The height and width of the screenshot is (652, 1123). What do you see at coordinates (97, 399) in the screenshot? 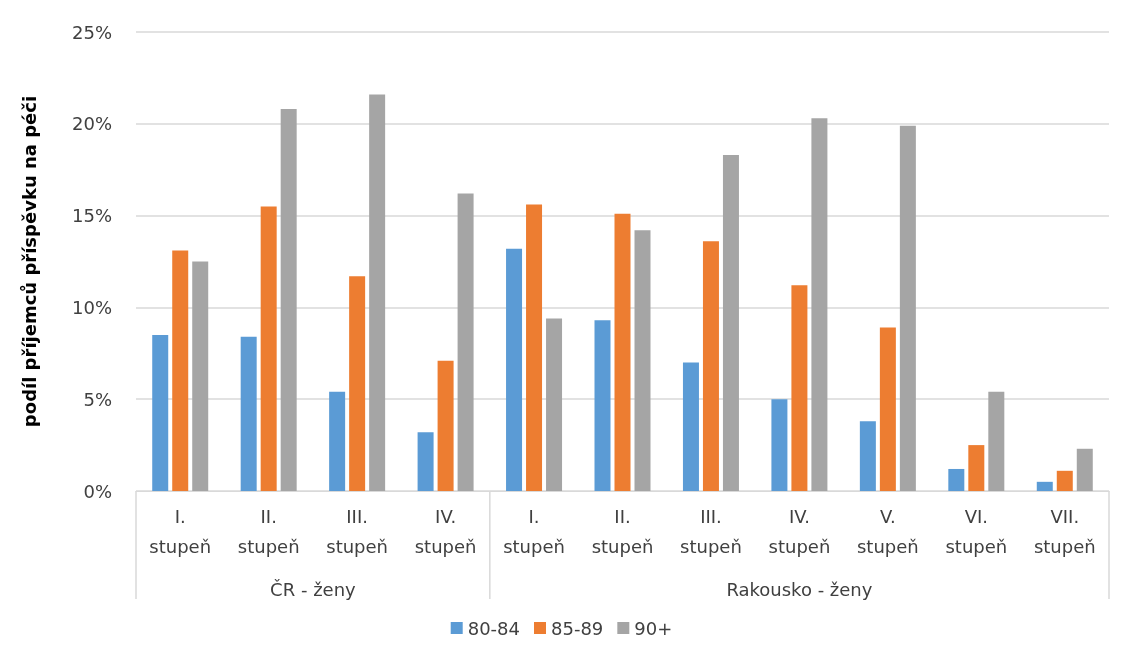
I see `y-tick-label: 5%` at bounding box center [97, 399].